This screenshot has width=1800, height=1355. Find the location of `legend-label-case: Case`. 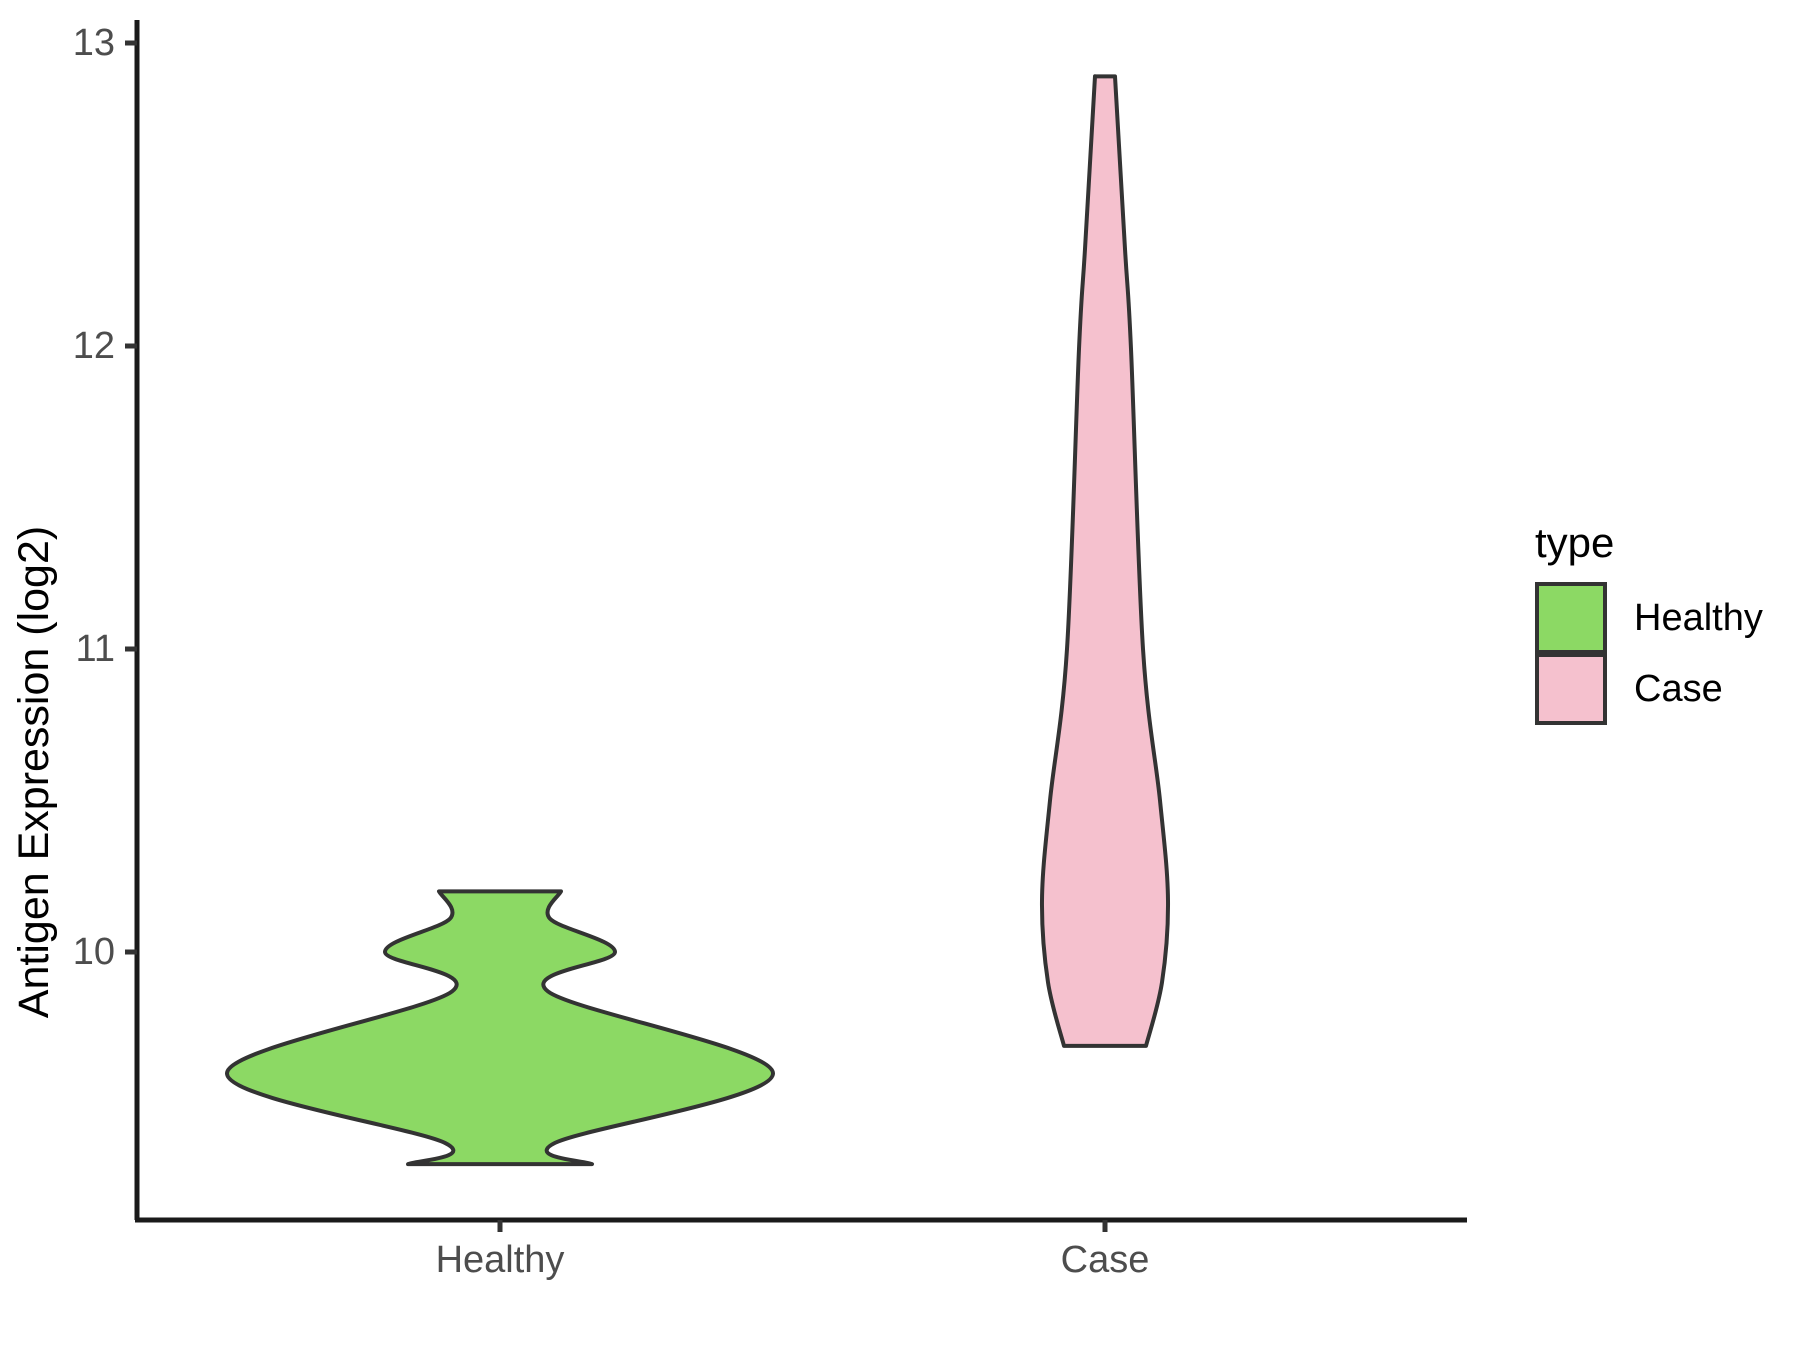

legend-label-case: Case is located at coordinates (1678, 689).